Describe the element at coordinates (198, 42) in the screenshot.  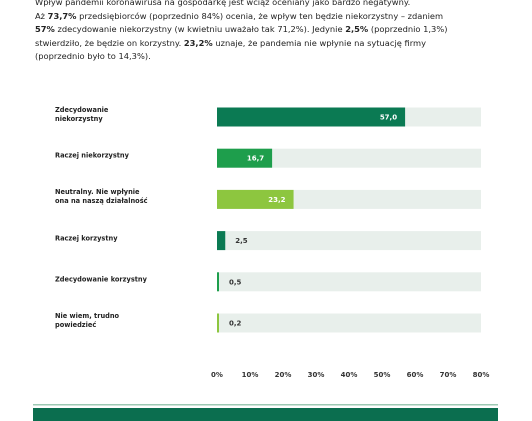
I see `bold-run: 23,2%` at that location.